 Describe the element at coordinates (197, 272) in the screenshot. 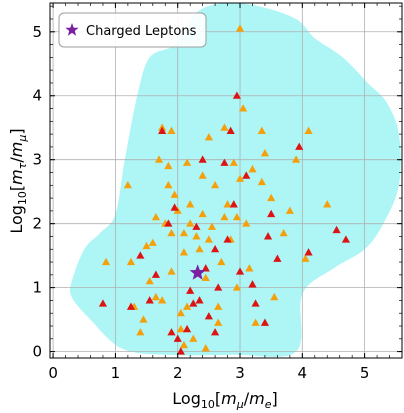

I see `charged-leptons-star` at that location.